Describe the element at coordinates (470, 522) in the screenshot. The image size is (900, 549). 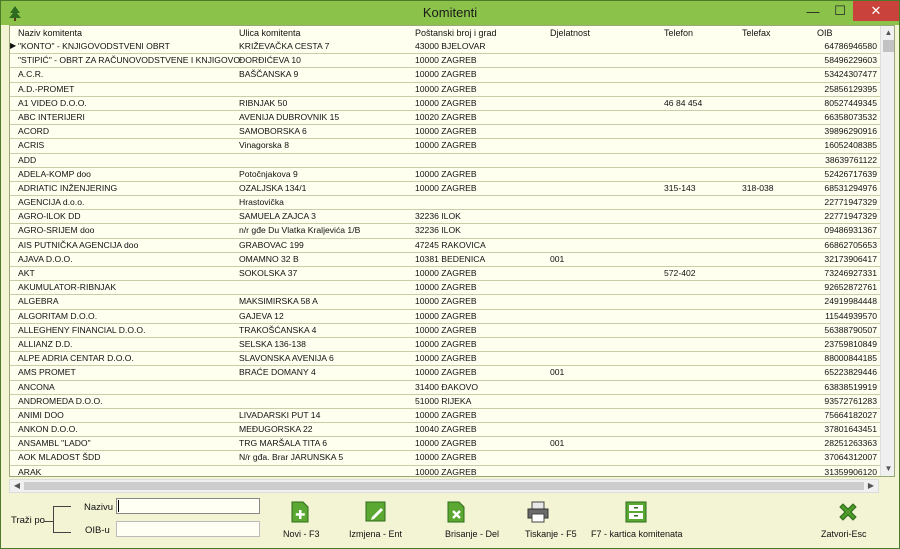
I see `brisanje-button: Brisanje - Del` at that location.